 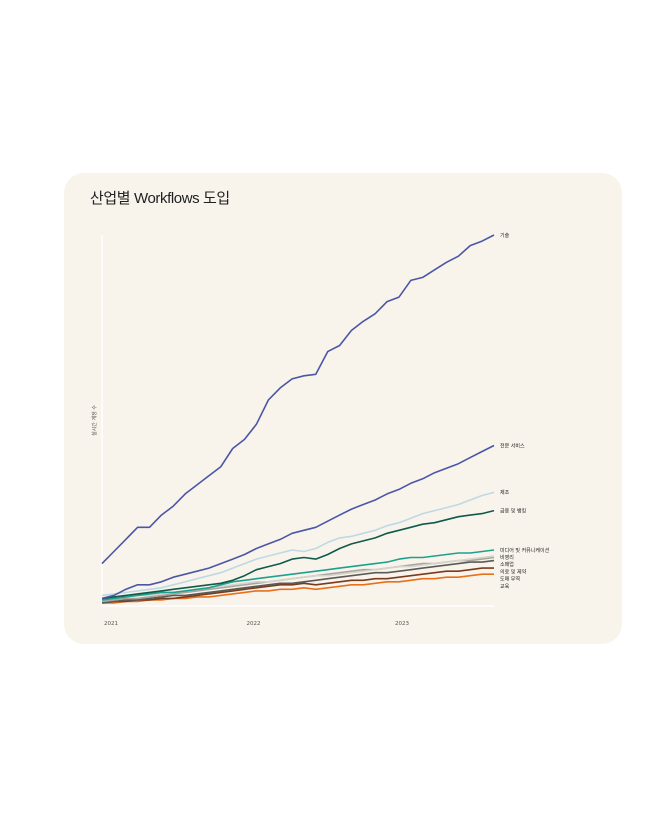 I want to click on series-label: 미디어 및 커뮤니케이션, so click(x=525, y=550).